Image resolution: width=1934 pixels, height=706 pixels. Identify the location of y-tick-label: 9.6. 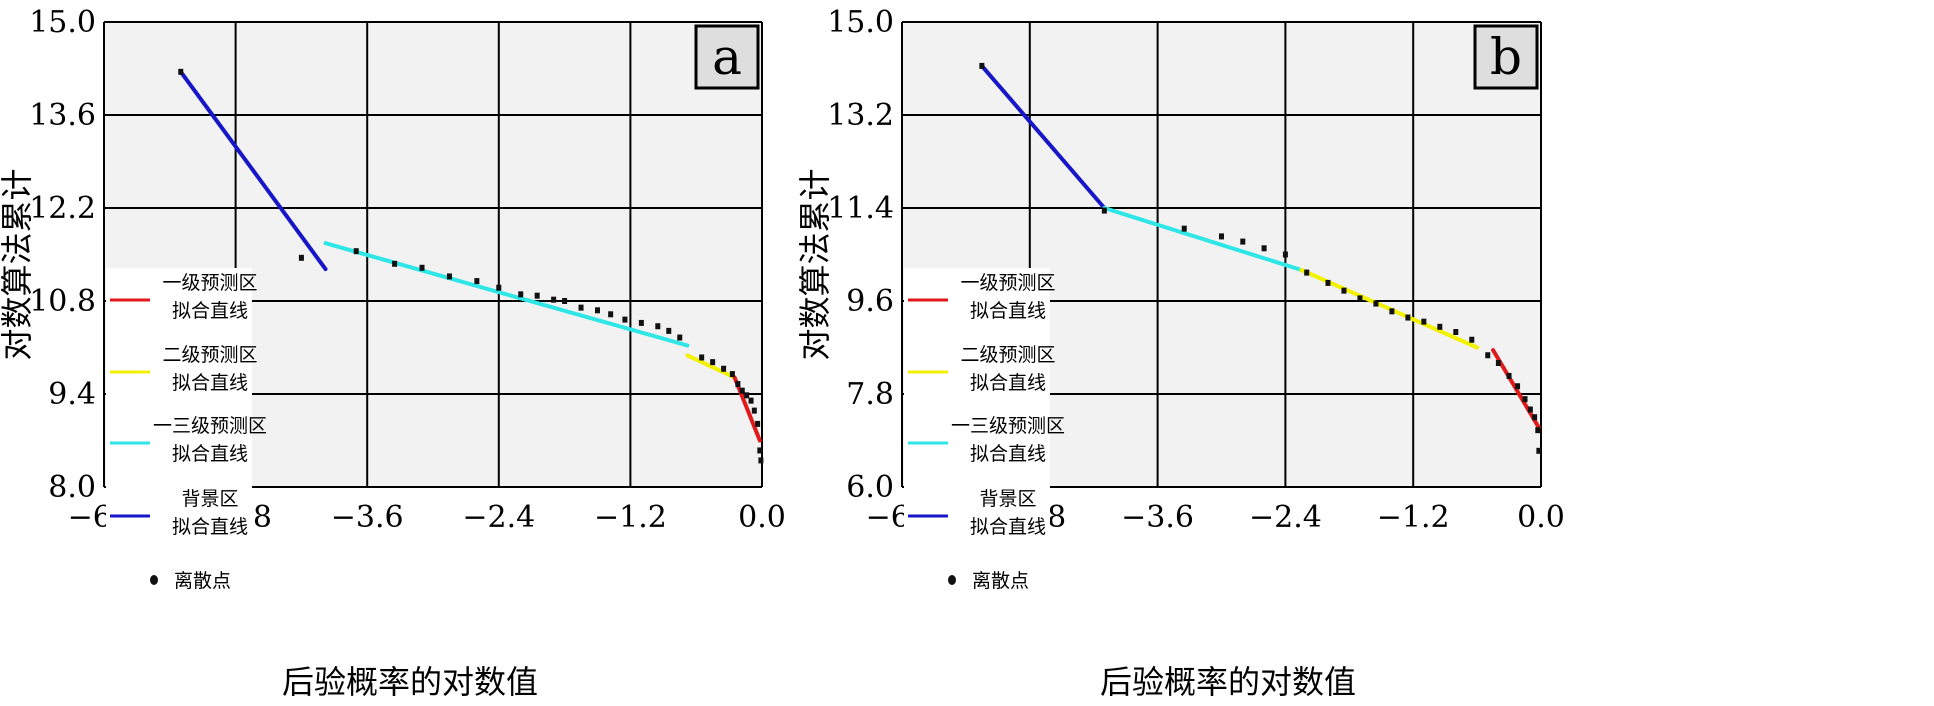
(870, 301).